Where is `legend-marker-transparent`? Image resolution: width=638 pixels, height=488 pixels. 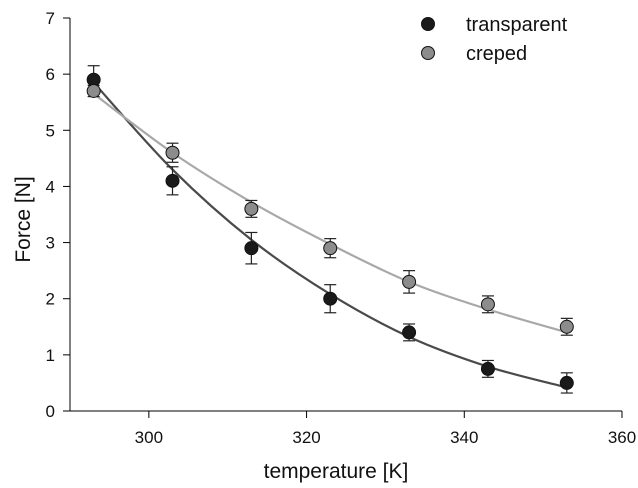 legend-marker-transparent is located at coordinates (428, 24).